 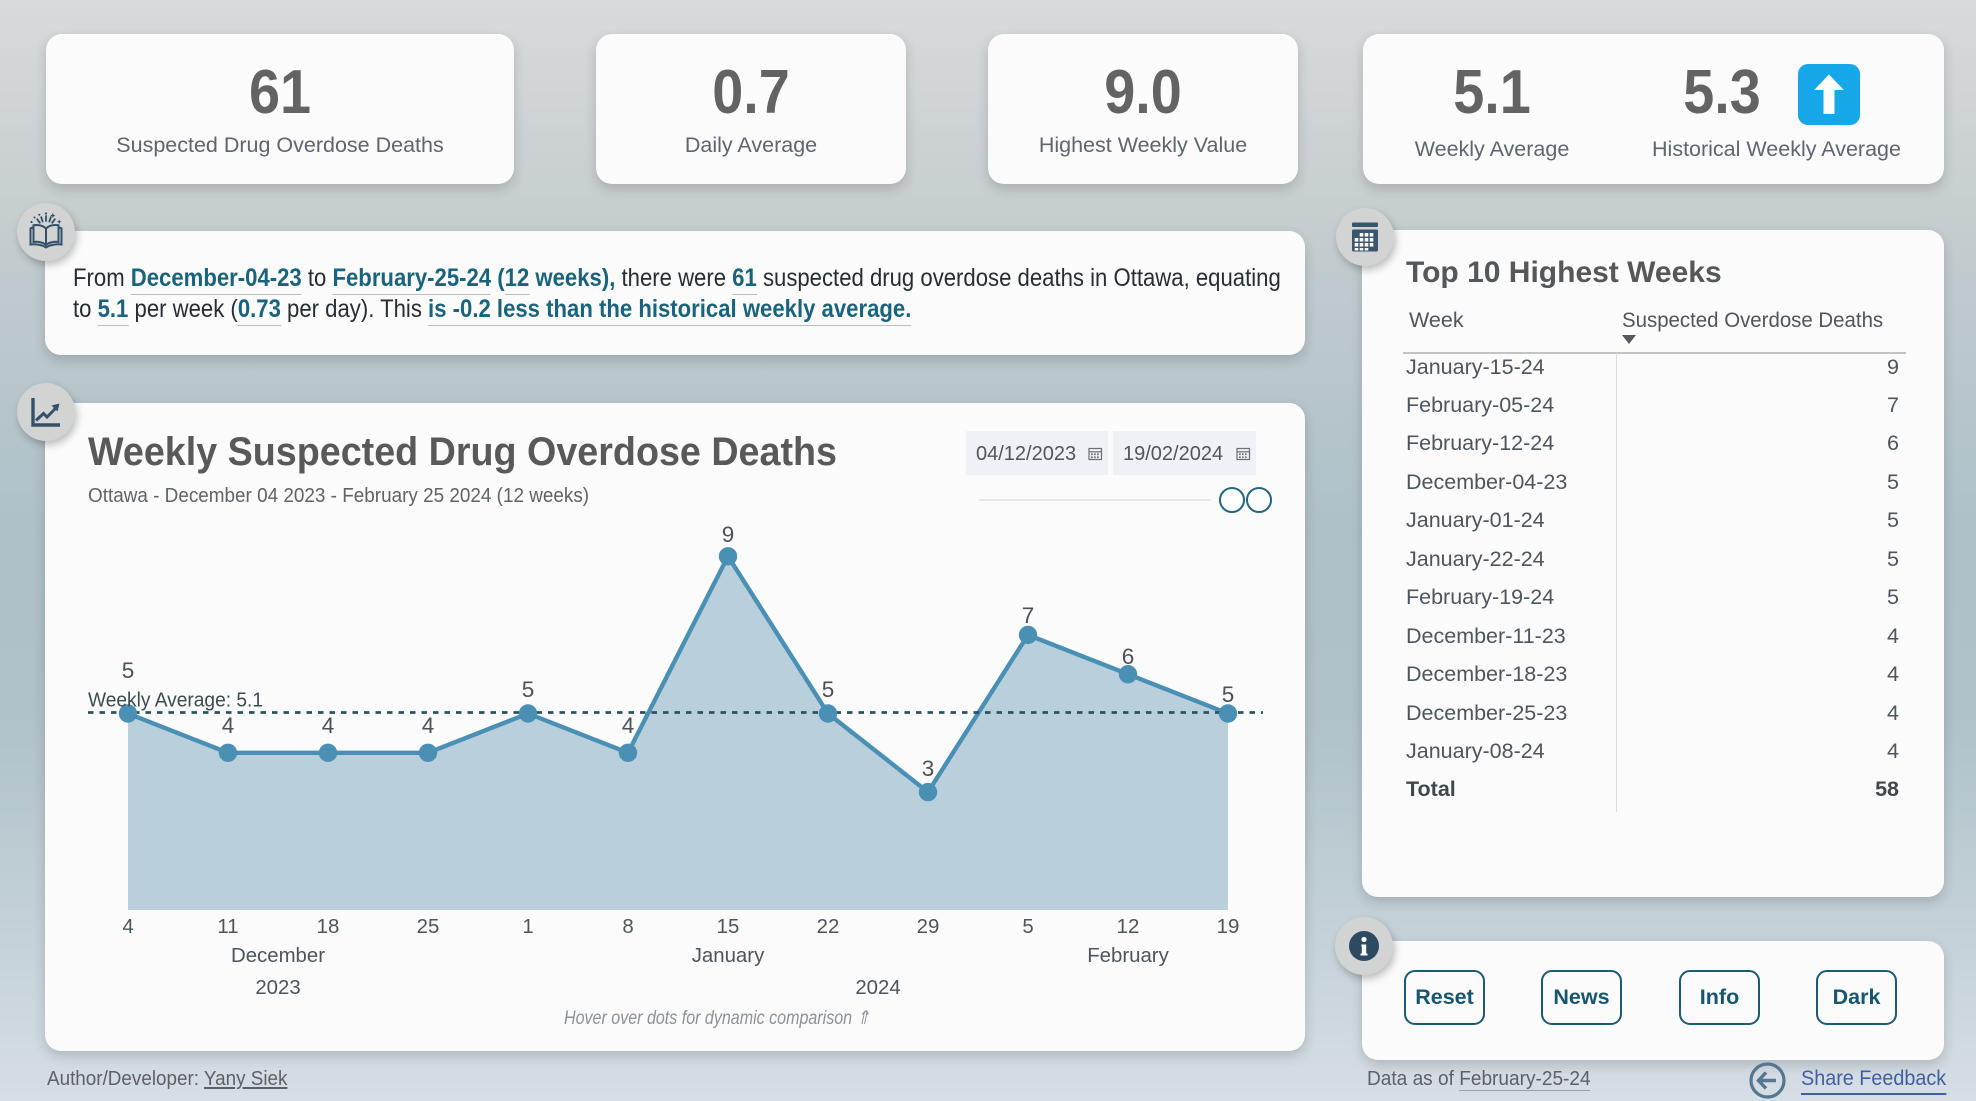 What do you see at coordinates (627, 927) in the screenshot?
I see `svg-text: 8` at bounding box center [627, 927].